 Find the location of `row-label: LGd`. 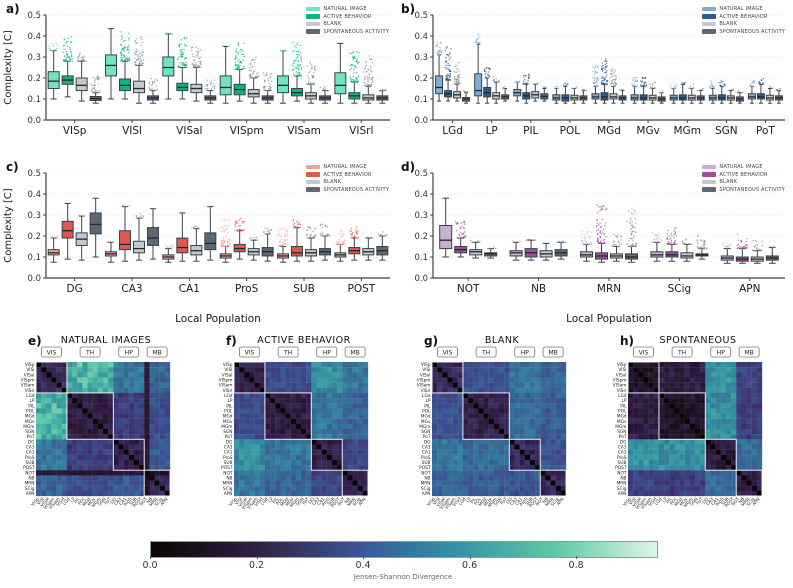

row-label: LGd is located at coordinates (228, 396).